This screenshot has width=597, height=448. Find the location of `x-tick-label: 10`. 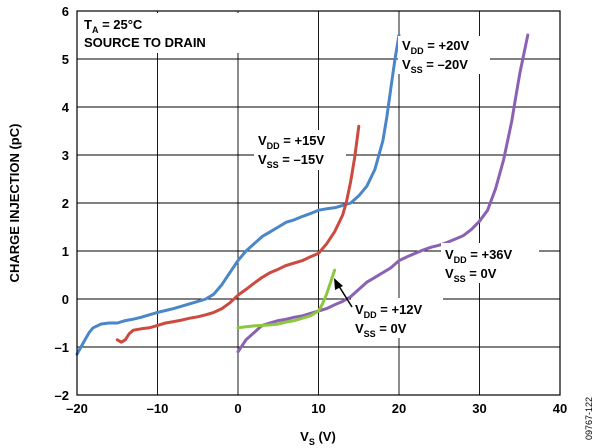

x-tick-label: 10 is located at coordinates (318, 408).